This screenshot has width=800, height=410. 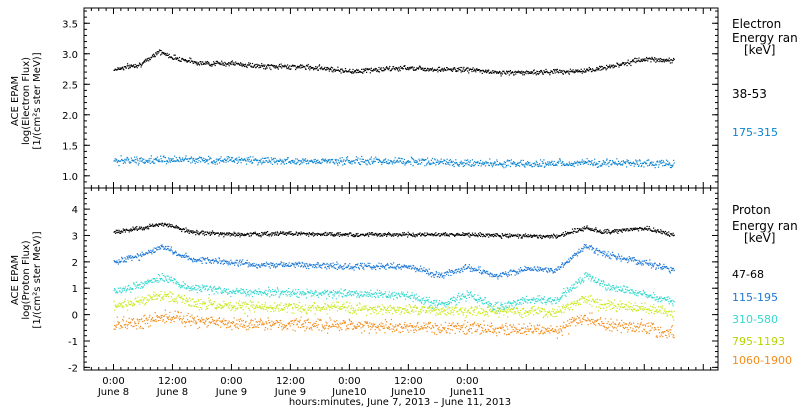 What do you see at coordinates (70, 177) in the screenshot?
I see `y-tick-label: 1.0` at bounding box center [70, 177].